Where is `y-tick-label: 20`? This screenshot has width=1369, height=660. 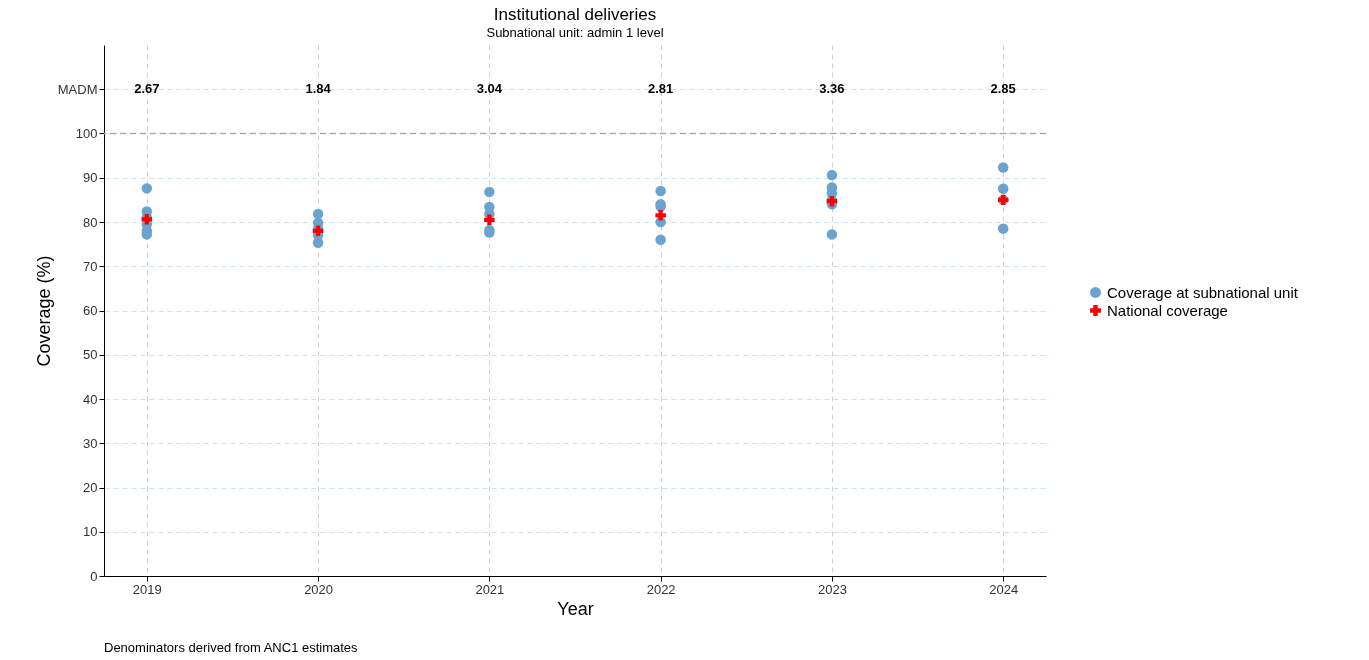 y-tick-label: 20 is located at coordinates (90, 487).